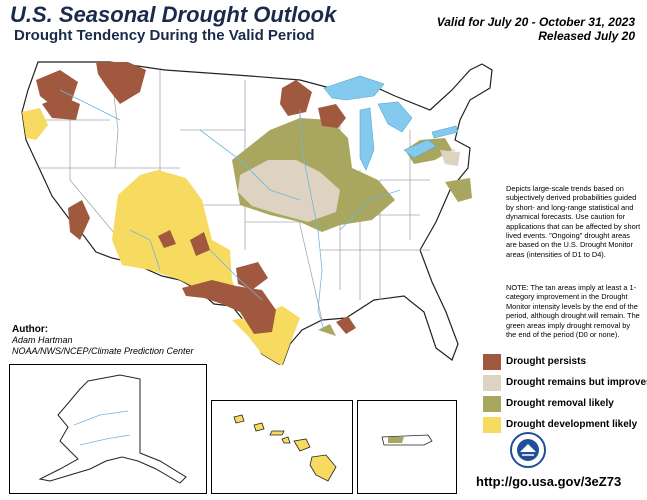 The width and height of the screenshot is (647, 500). I want to click on legend-label: Drought remains but improves, so click(576, 382).